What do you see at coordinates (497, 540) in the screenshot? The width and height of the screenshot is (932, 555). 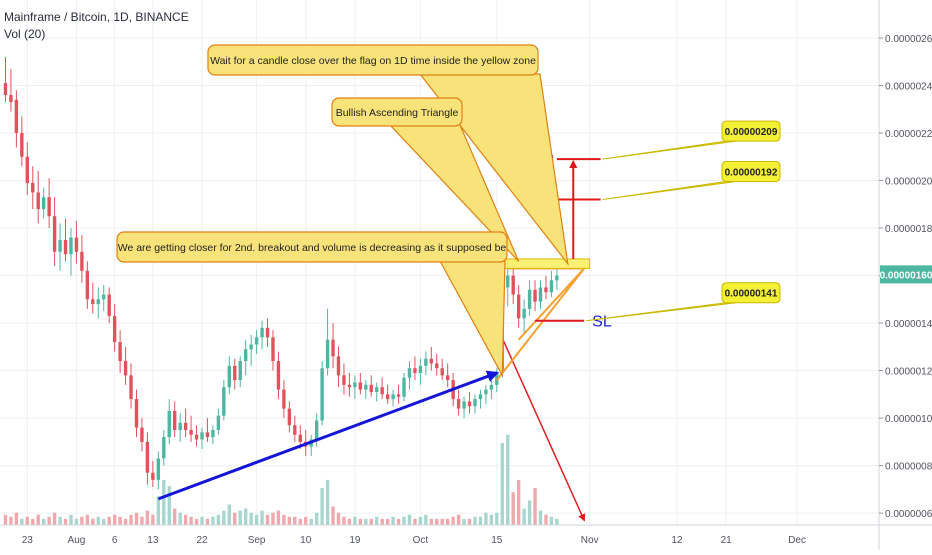 I see `x-tick-label: 15` at bounding box center [497, 540].